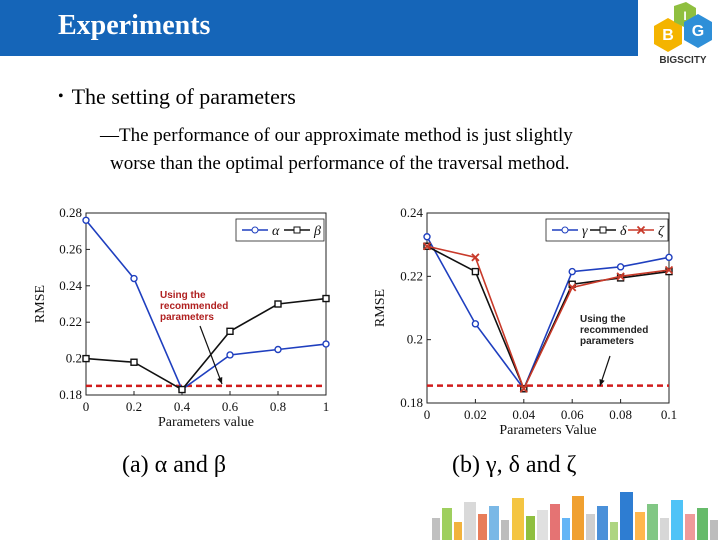 The width and height of the screenshot is (720, 540). What do you see at coordinates (183, 96) in the screenshot?
I see `bullet-text: The setting of parameters` at bounding box center [183, 96].